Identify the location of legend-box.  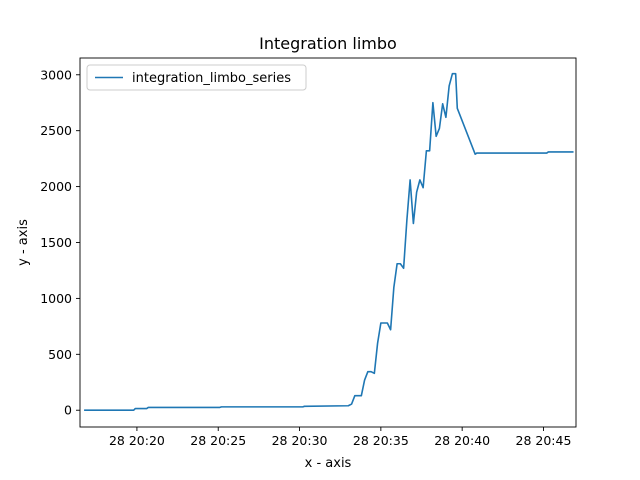
(196, 77).